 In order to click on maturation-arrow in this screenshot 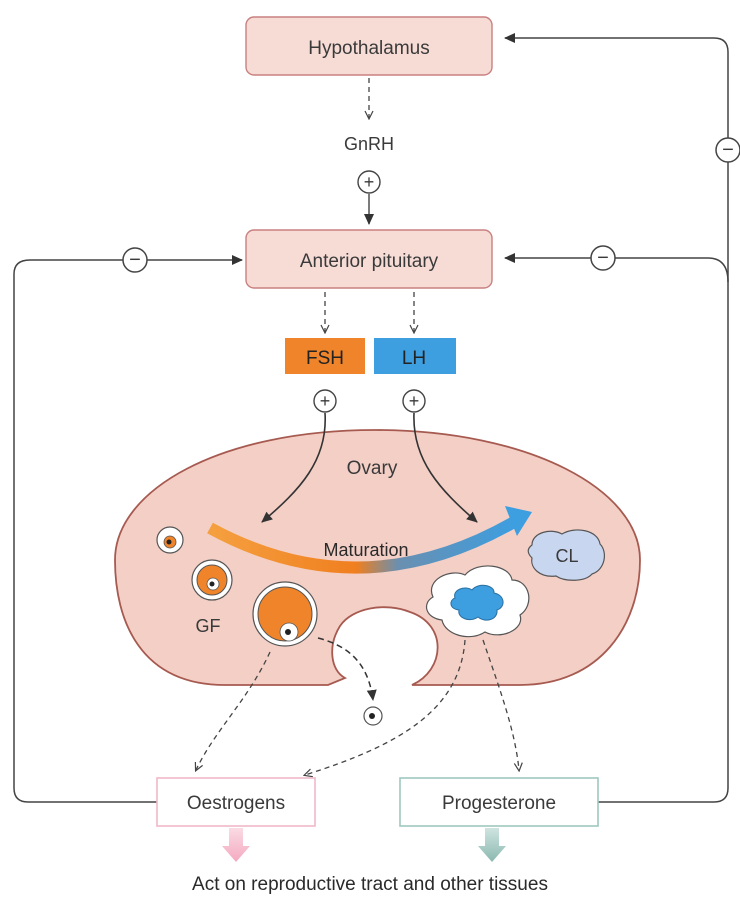, I will do `click(362, 545)`.